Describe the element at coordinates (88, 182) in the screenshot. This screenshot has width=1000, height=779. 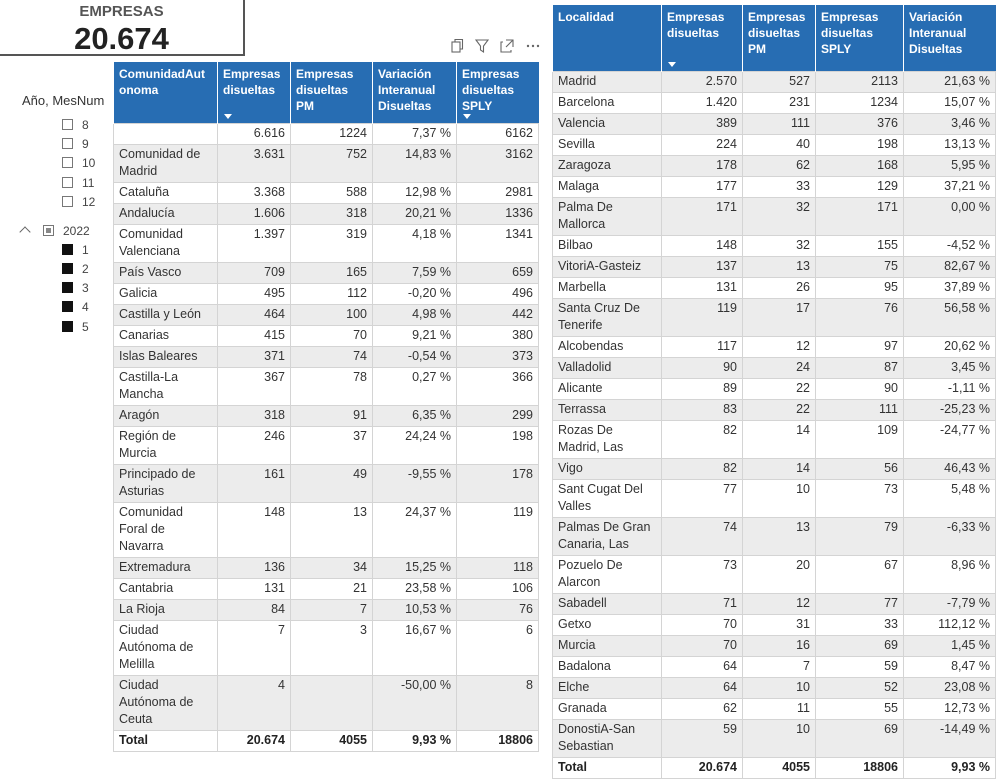
I see `slicer-label: 11` at that location.